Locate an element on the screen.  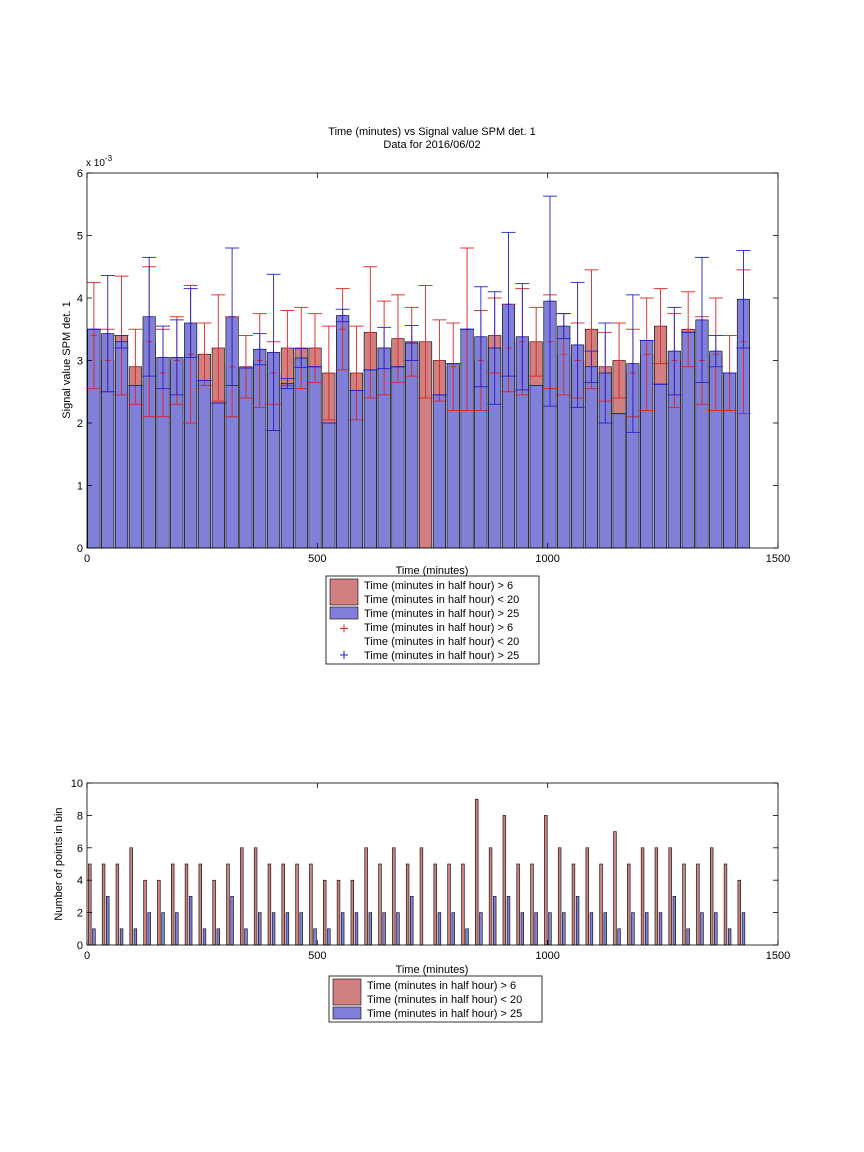
y-tick-label: 0 is located at coordinates (80, 549).